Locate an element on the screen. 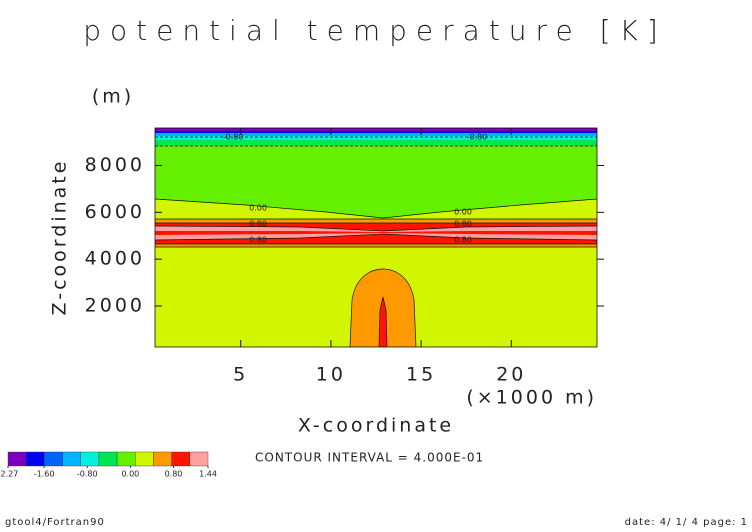 This screenshot has width=752, height=532. colorbar-tick-label: 0.00 is located at coordinates (130, 474).